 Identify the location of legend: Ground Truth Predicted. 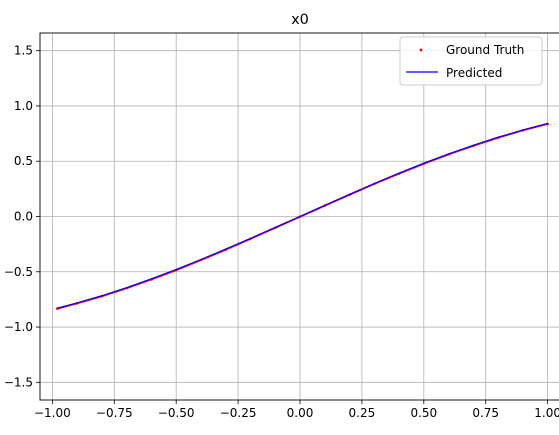
(471, 61).